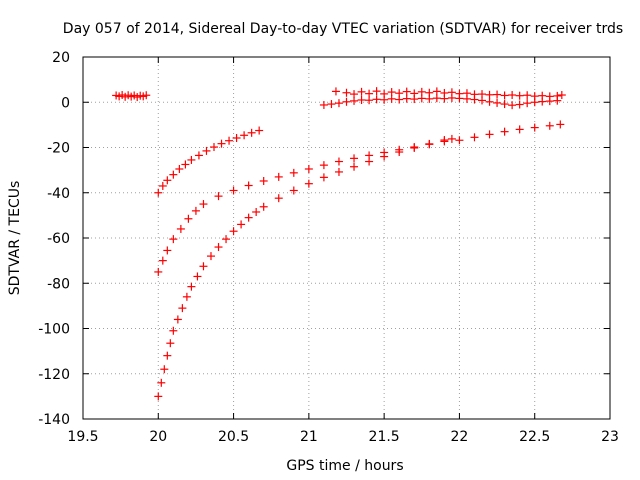 This screenshot has height=480, width=640. What do you see at coordinates (158, 437) in the screenshot?
I see `x-tick-label: 20` at bounding box center [158, 437].